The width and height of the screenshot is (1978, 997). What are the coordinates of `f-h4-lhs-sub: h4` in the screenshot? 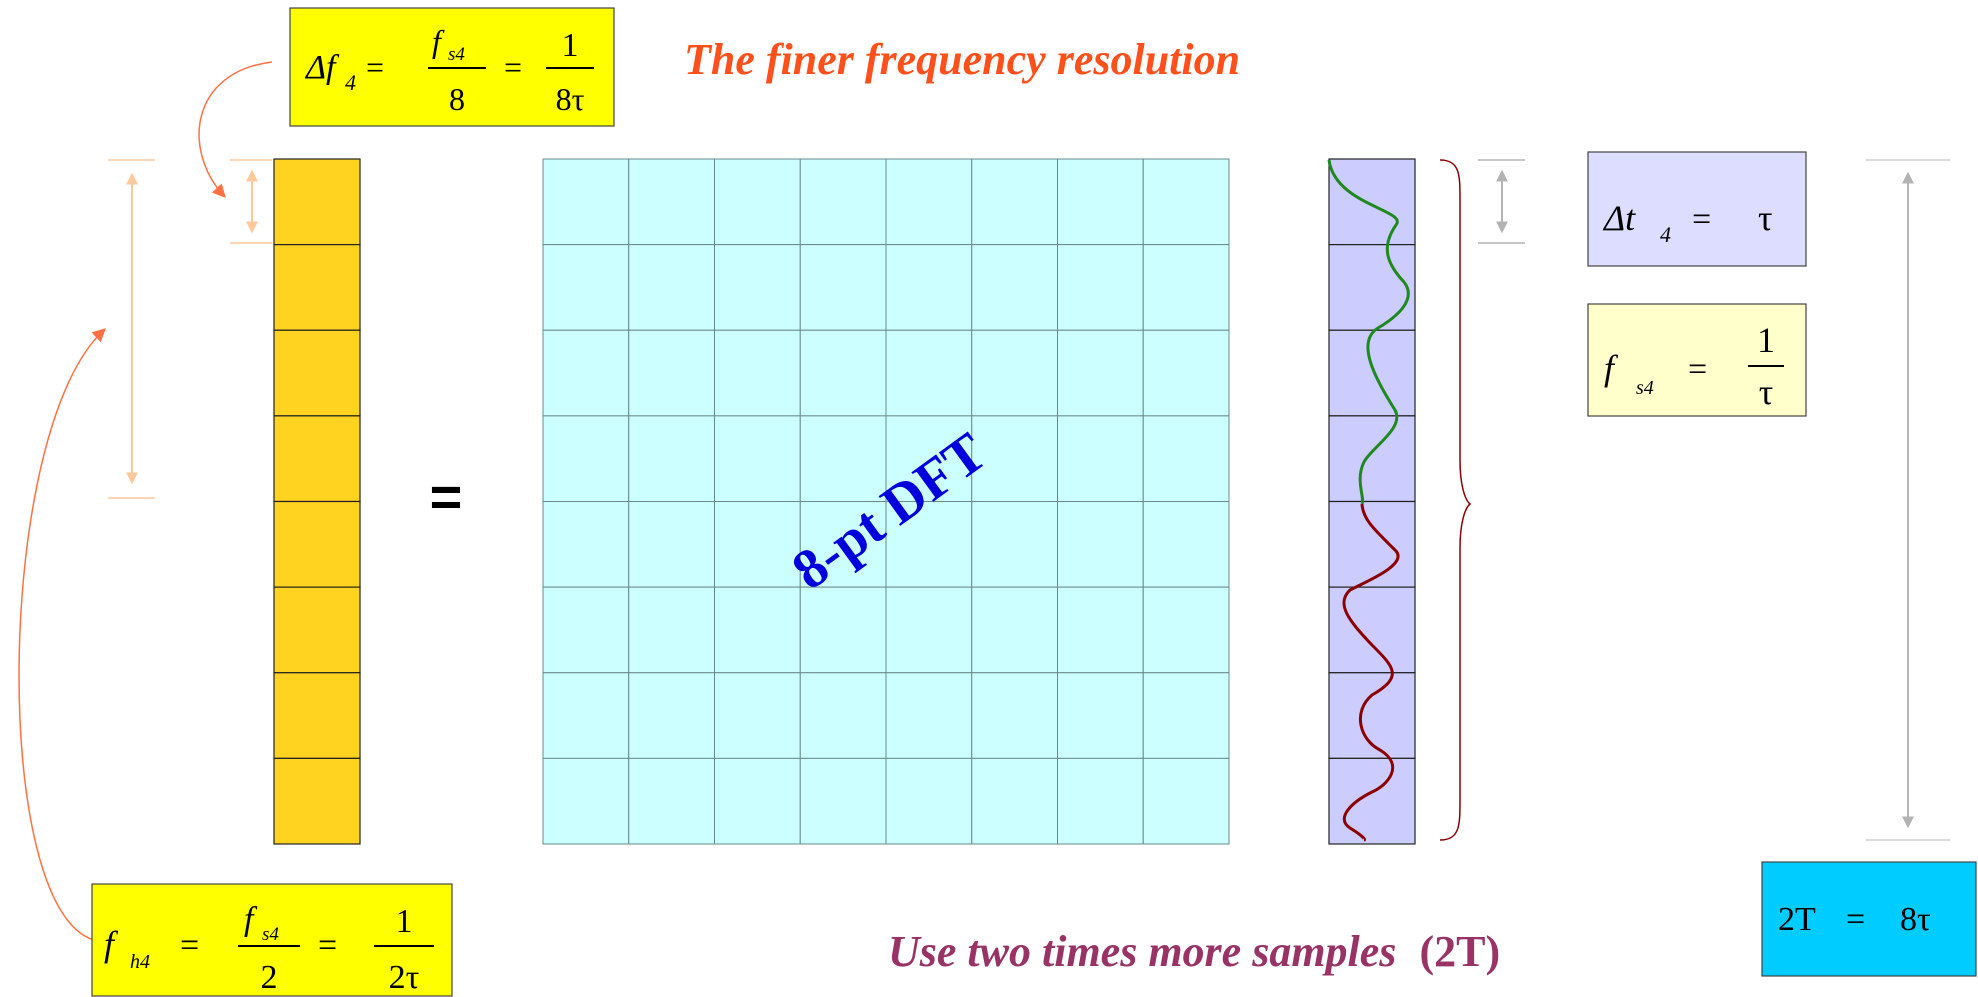 It's located at (140, 962).